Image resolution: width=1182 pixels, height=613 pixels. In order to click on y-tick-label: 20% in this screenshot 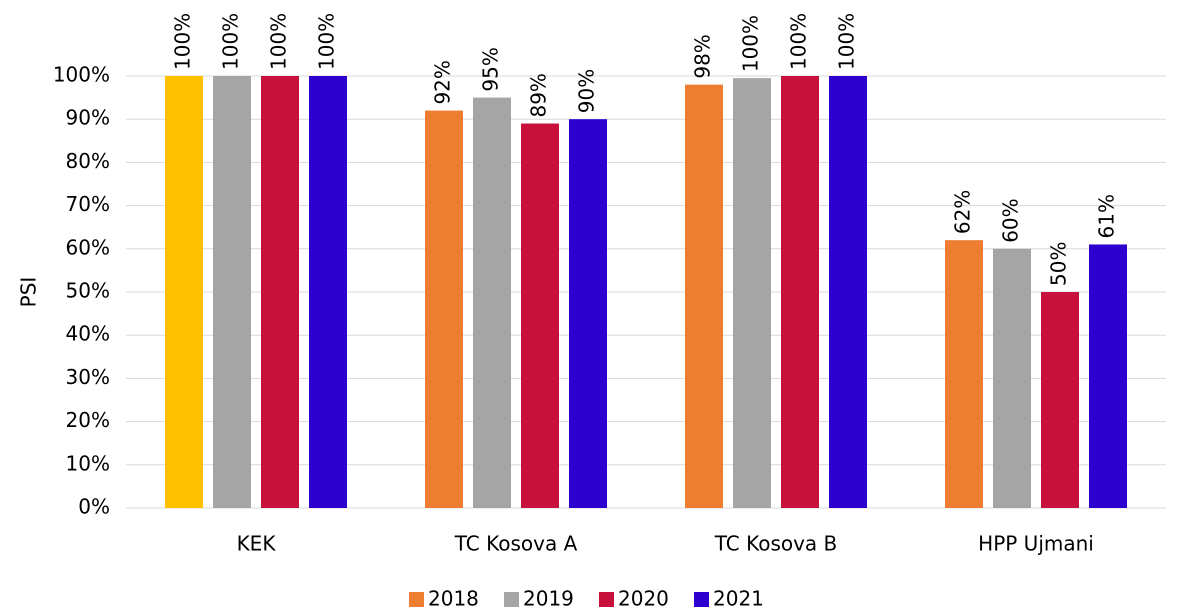, I will do `click(88, 420)`.